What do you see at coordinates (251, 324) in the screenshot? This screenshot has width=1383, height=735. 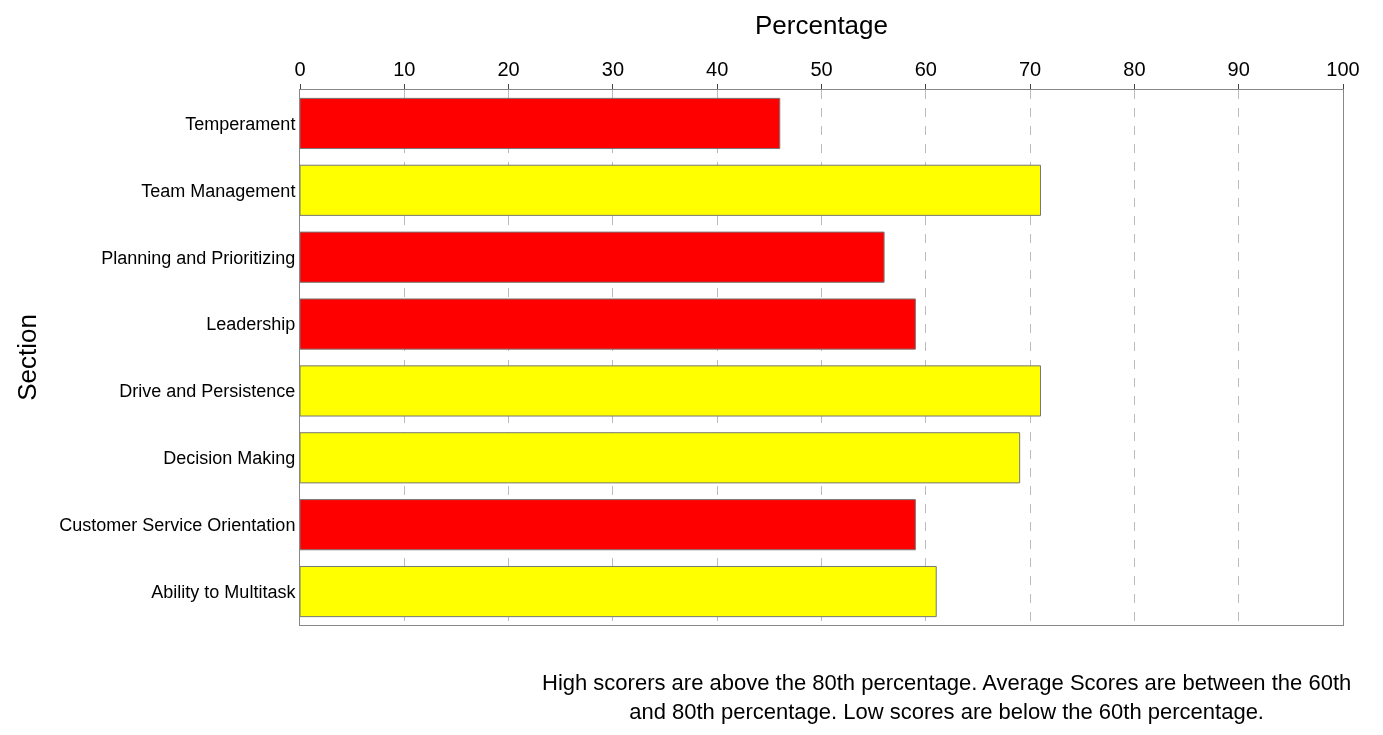 I see `y-tick-label: Leadership` at bounding box center [251, 324].